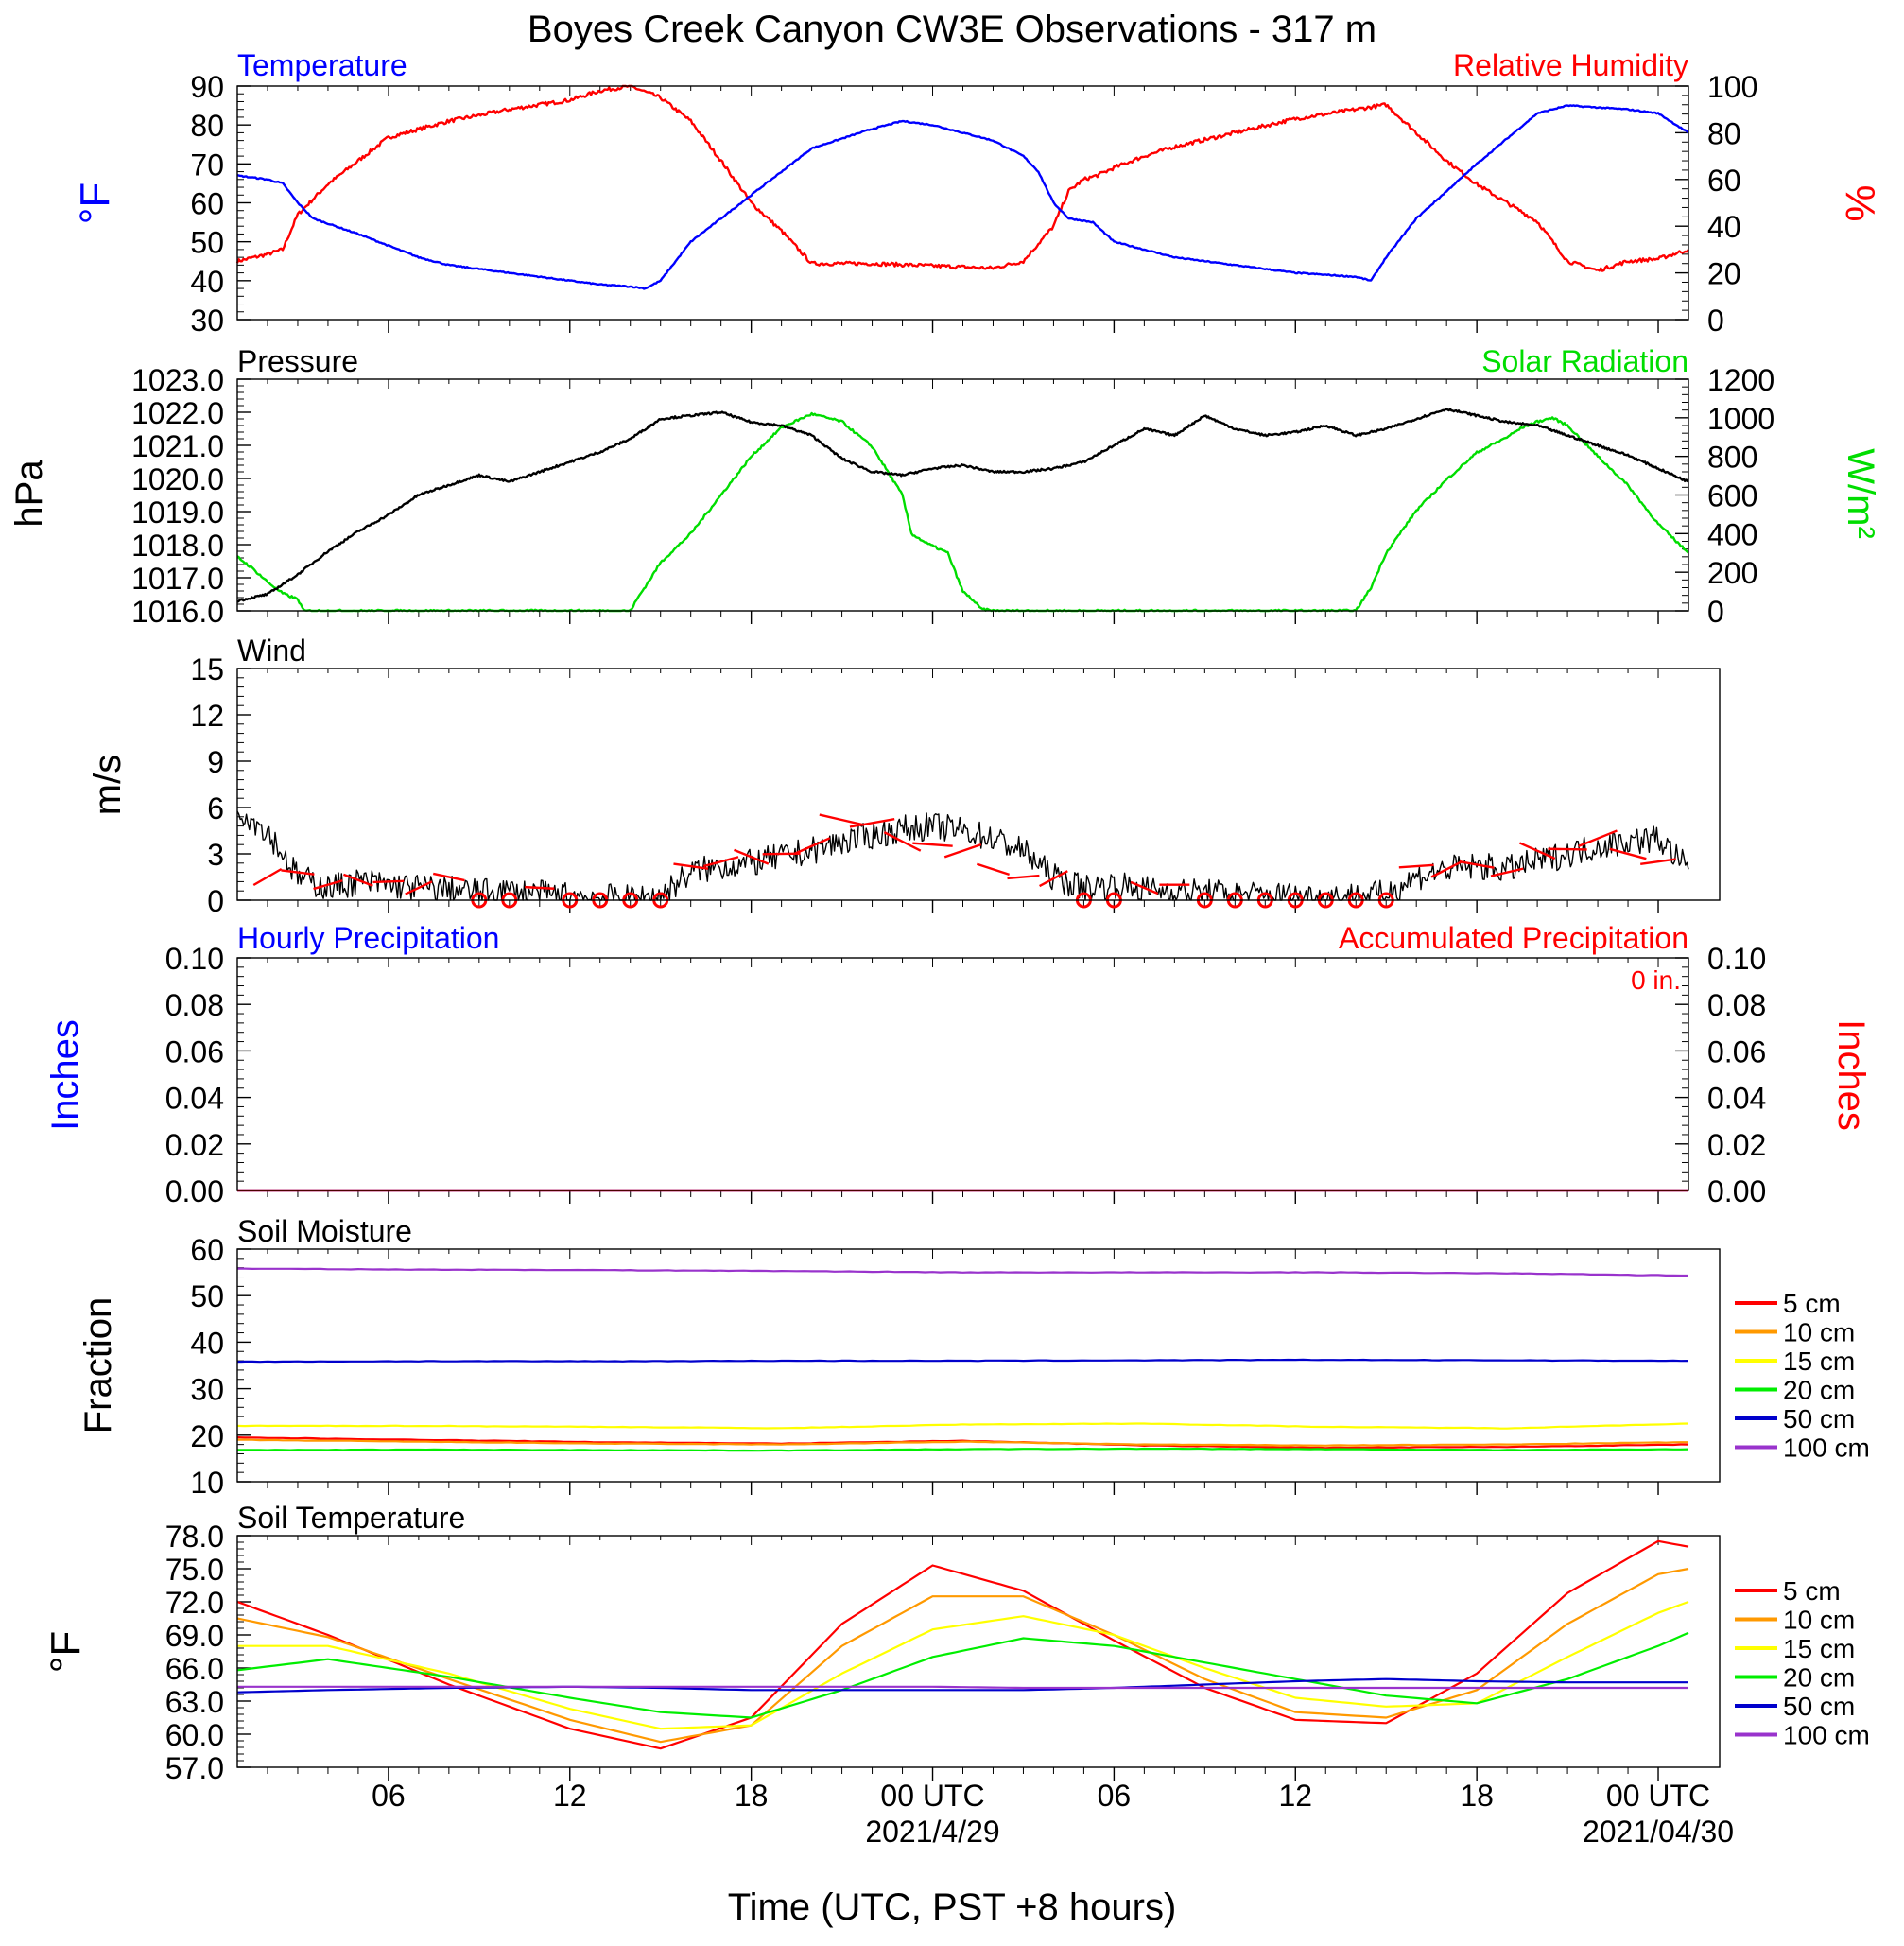  I want to click on solar-radiation-line, so click(962, 512).